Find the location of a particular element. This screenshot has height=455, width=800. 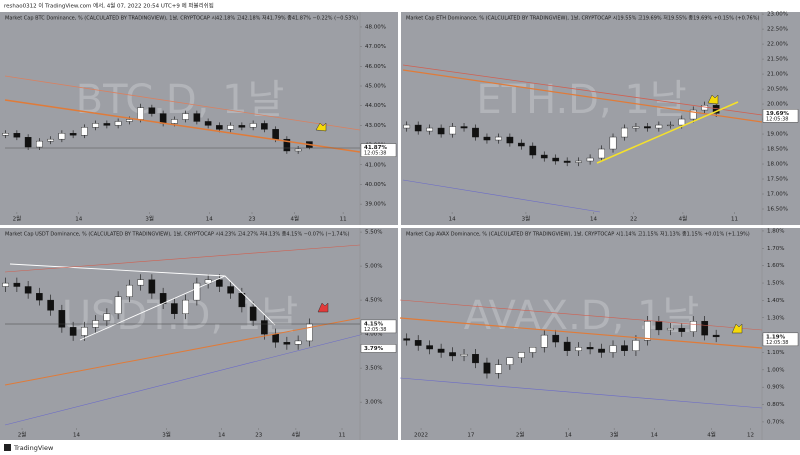

y-tick-label: 3.50% is located at coordinates (373, 369).